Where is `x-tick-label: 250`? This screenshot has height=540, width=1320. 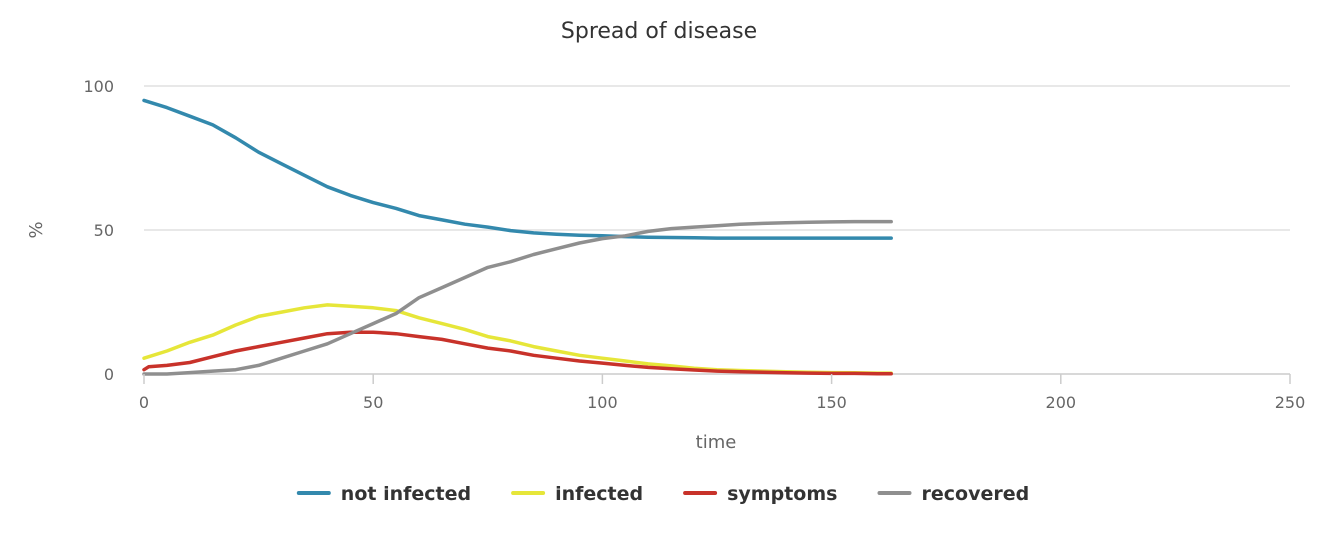
x-tick-label: 250 is located at coordinates (1290, 402).